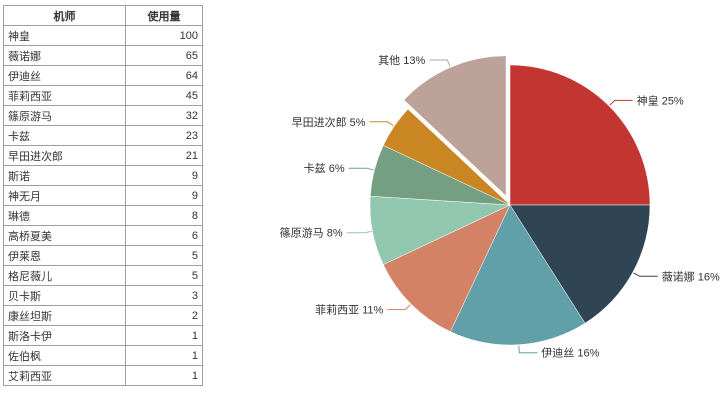 Image resolution: width=720 pixels, height=406 pixels. Describe the element at coordinates (660, 100) in the screenshot. I see `slice-label: 神皇 25%` at that location.